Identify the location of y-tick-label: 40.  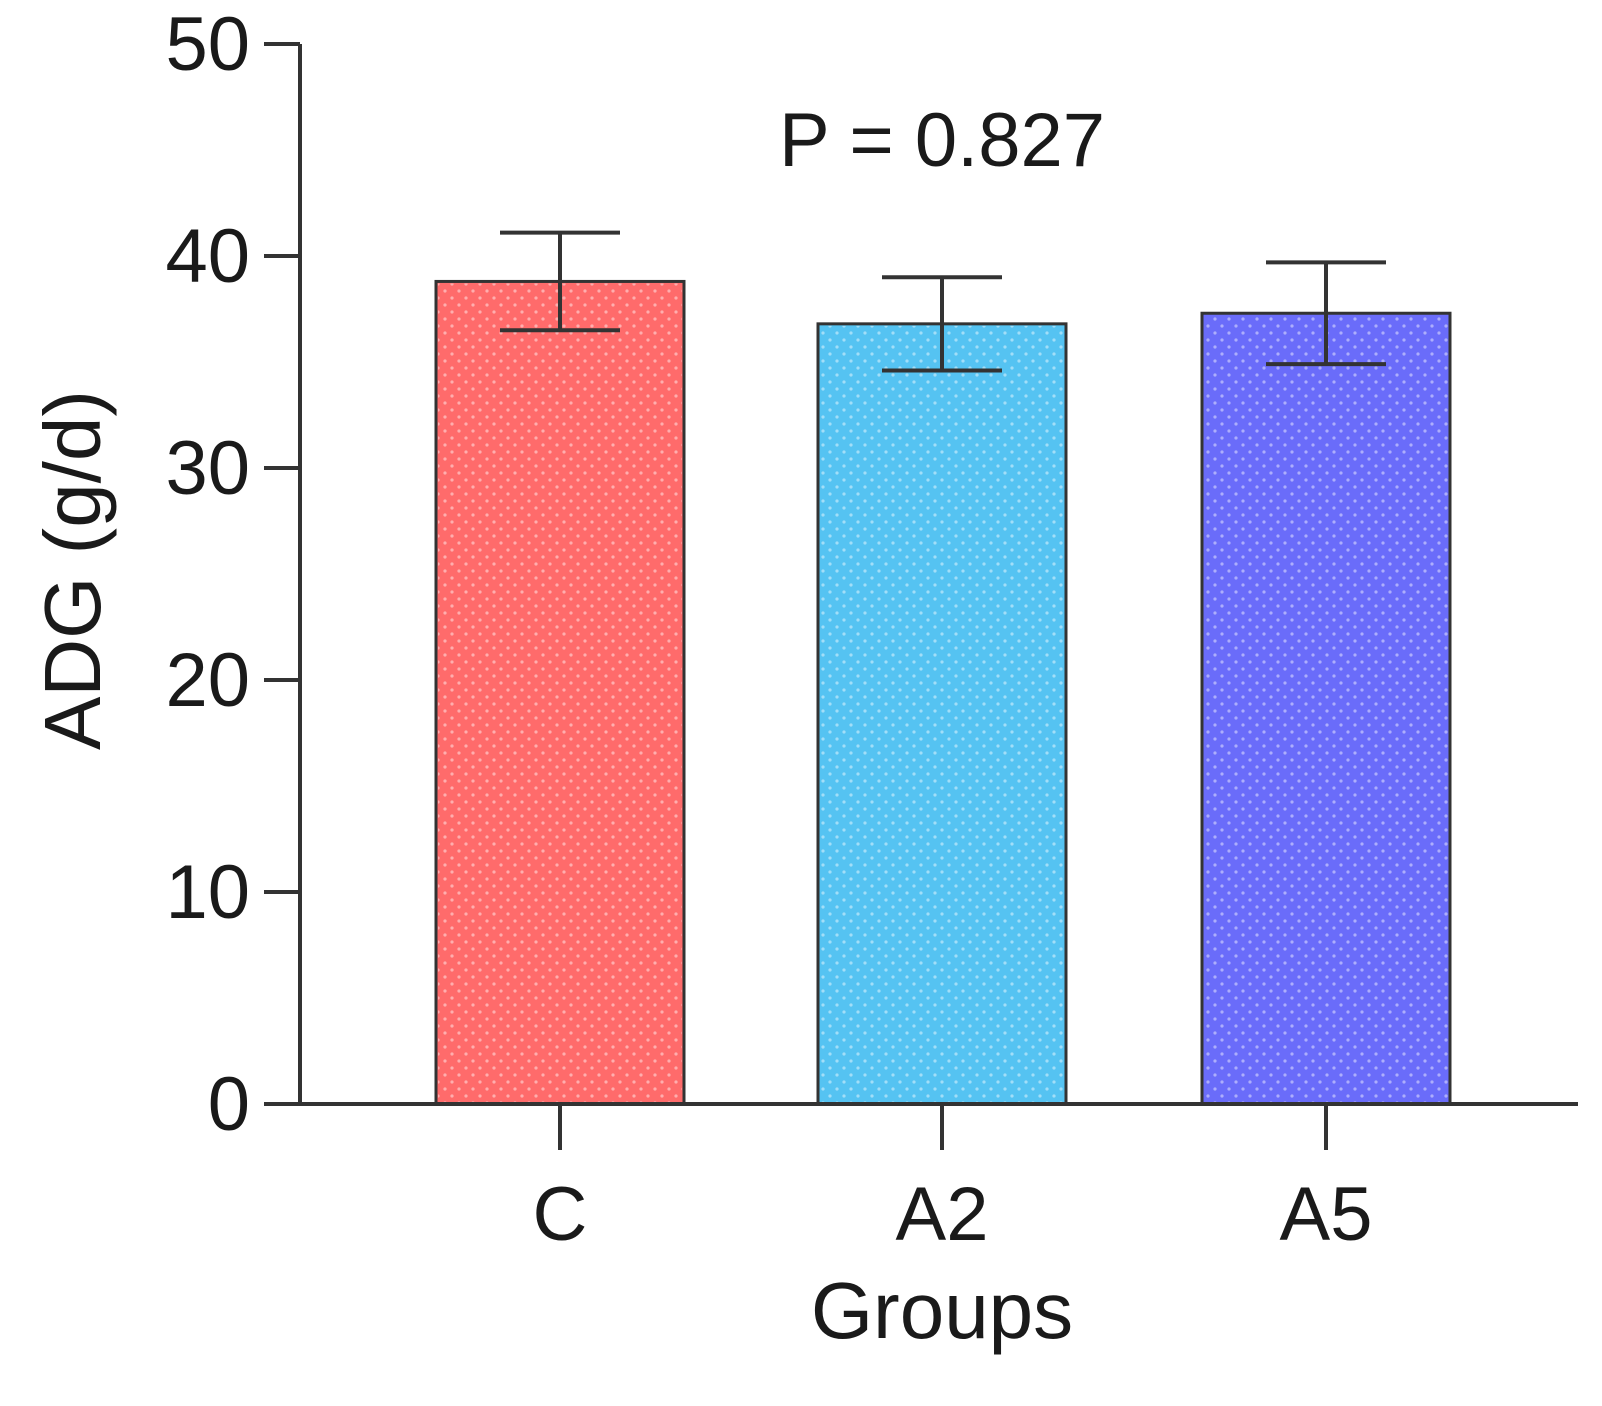
(207, 256).